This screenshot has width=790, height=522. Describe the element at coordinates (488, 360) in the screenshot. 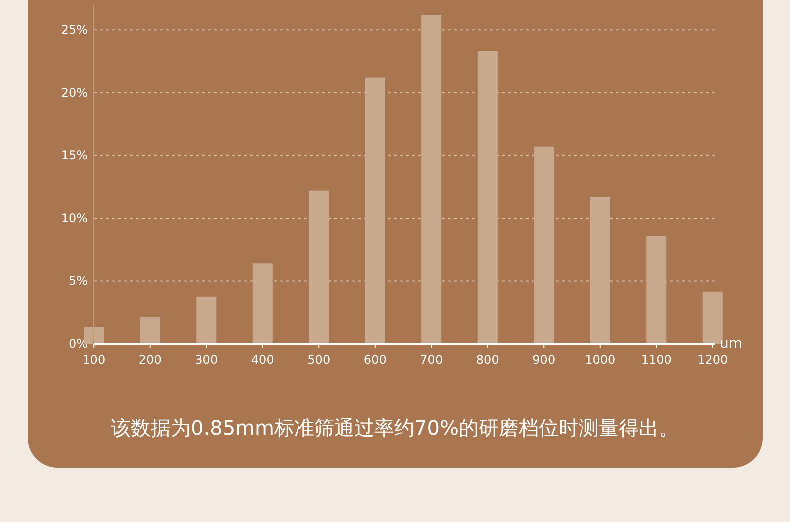

I see `x-tick-label: 800` at that location.